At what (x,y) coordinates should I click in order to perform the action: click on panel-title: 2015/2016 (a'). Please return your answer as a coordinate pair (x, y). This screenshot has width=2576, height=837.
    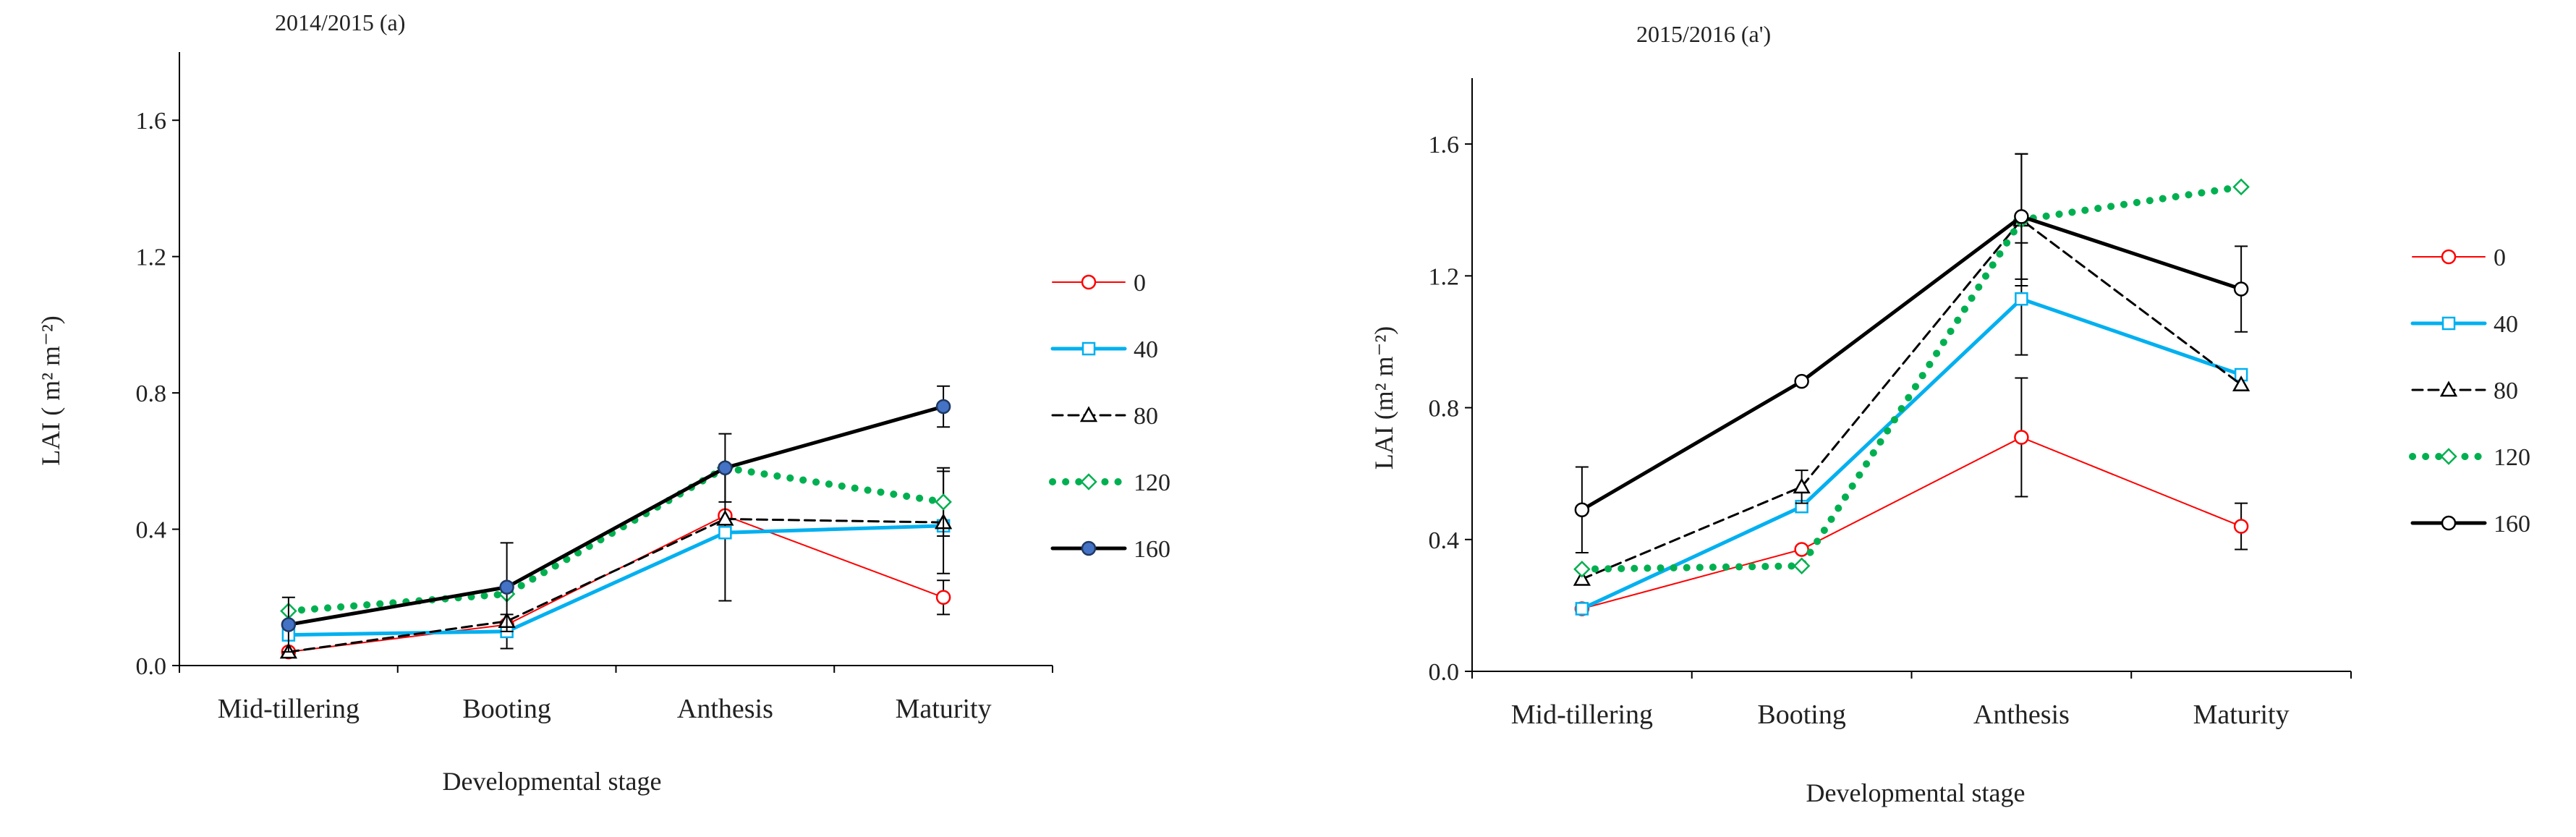
    Looking at the image, I should click on (1703, 34).